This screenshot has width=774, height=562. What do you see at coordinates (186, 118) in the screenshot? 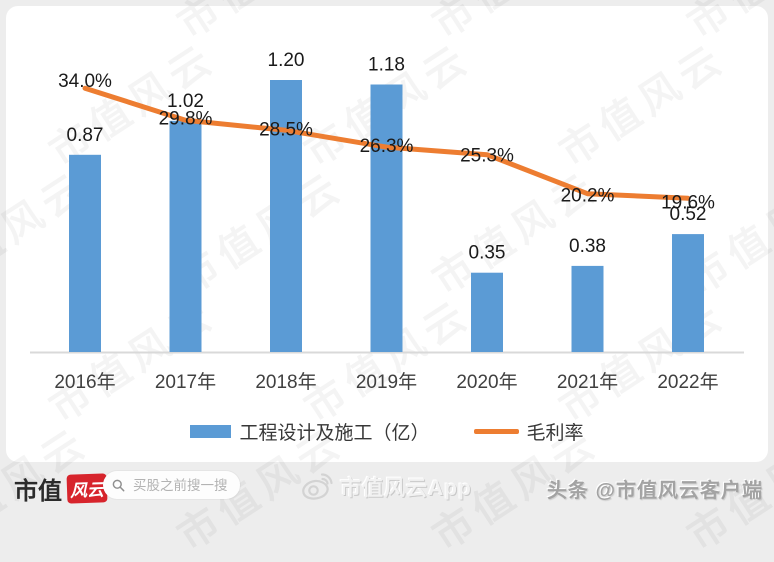
I see `line-point-label: 29.8%` at bounding box center [186, 118].